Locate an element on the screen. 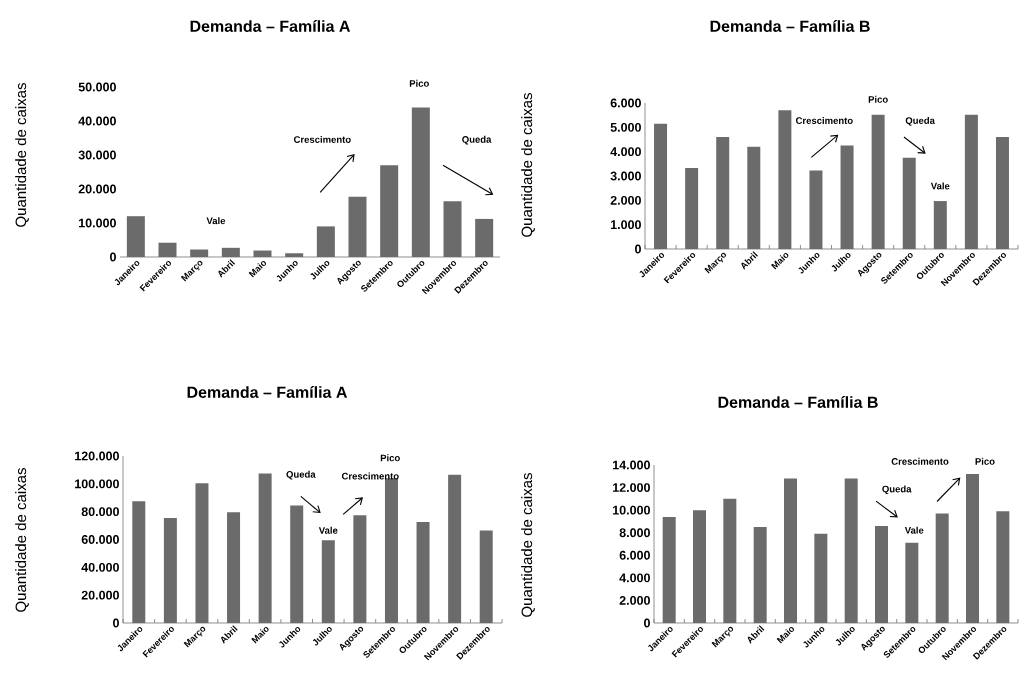 The width and height of the screenshot is (1024, 689). y-tick-label: 100.000 is located at coordinates (97, 484).